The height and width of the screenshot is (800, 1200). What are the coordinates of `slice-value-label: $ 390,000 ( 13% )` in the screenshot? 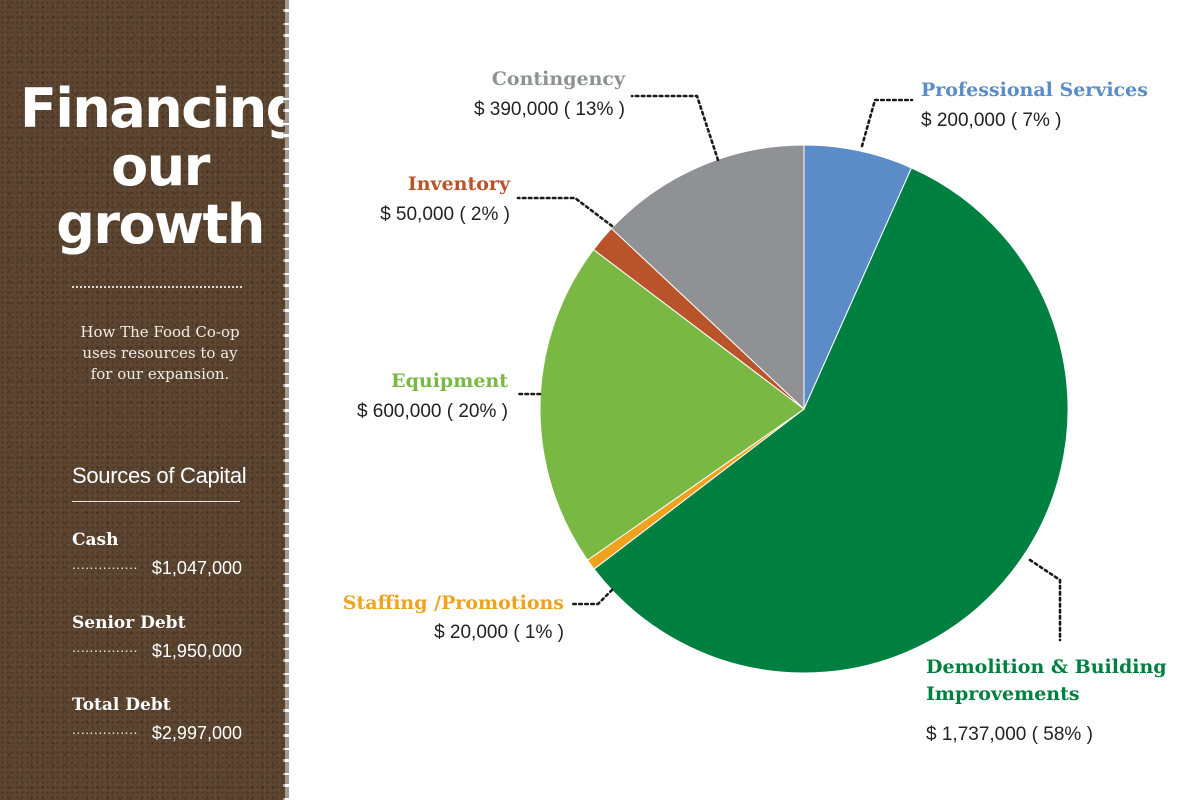 It's located at (549, 109).